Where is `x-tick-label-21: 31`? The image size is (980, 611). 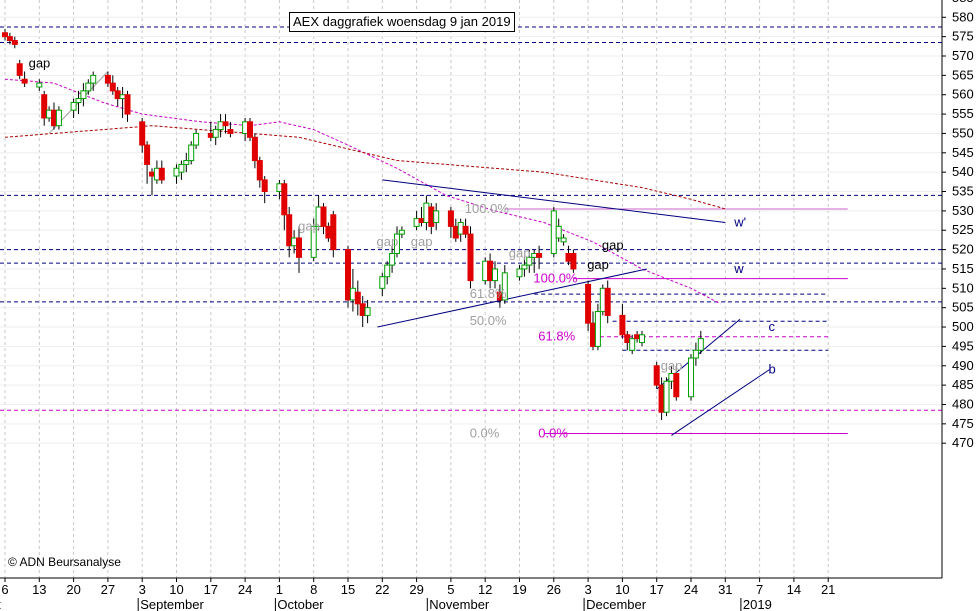 x-tick-label-21: 31 is located at coordinates (725, 589).